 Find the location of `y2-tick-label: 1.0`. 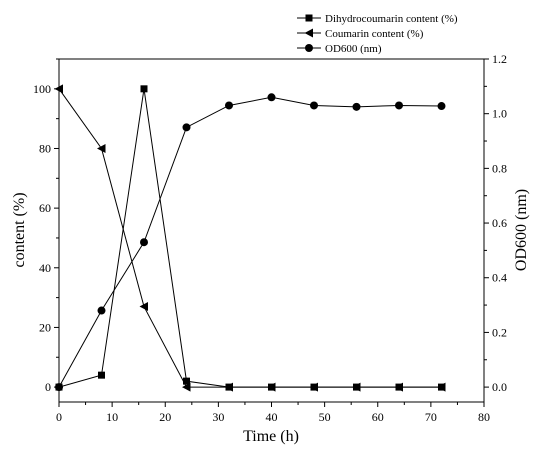

y2-tick-label: 1.0 is located at coordinates (499, 114).